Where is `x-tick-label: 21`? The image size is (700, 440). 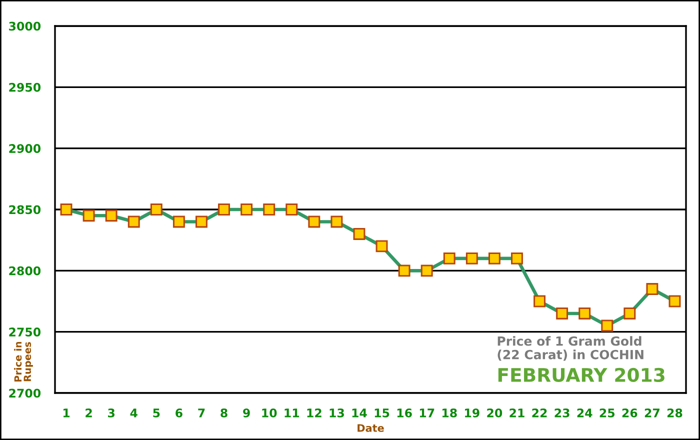
x-tick-label: 21 is located at coordinates (517, 413).